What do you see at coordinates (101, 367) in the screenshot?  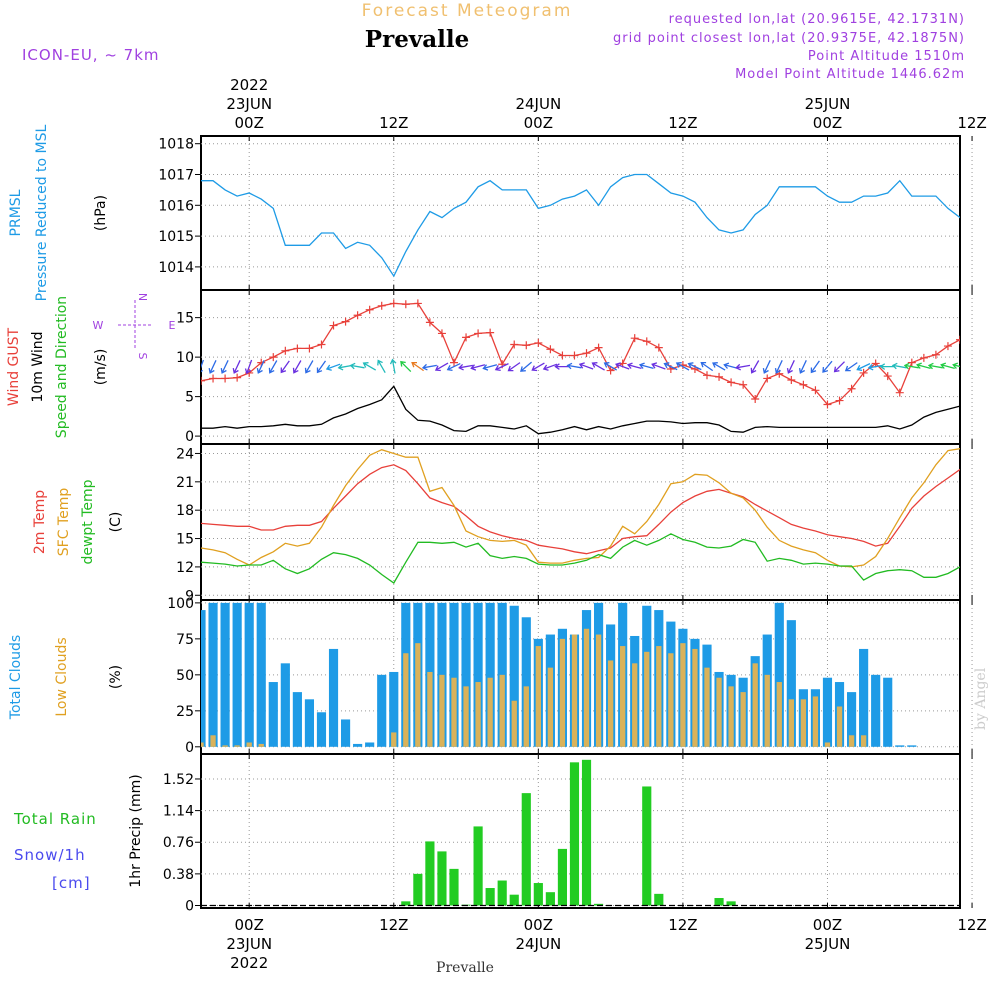 I see `units-label: (m/s)` at bounding box center [101, 367].